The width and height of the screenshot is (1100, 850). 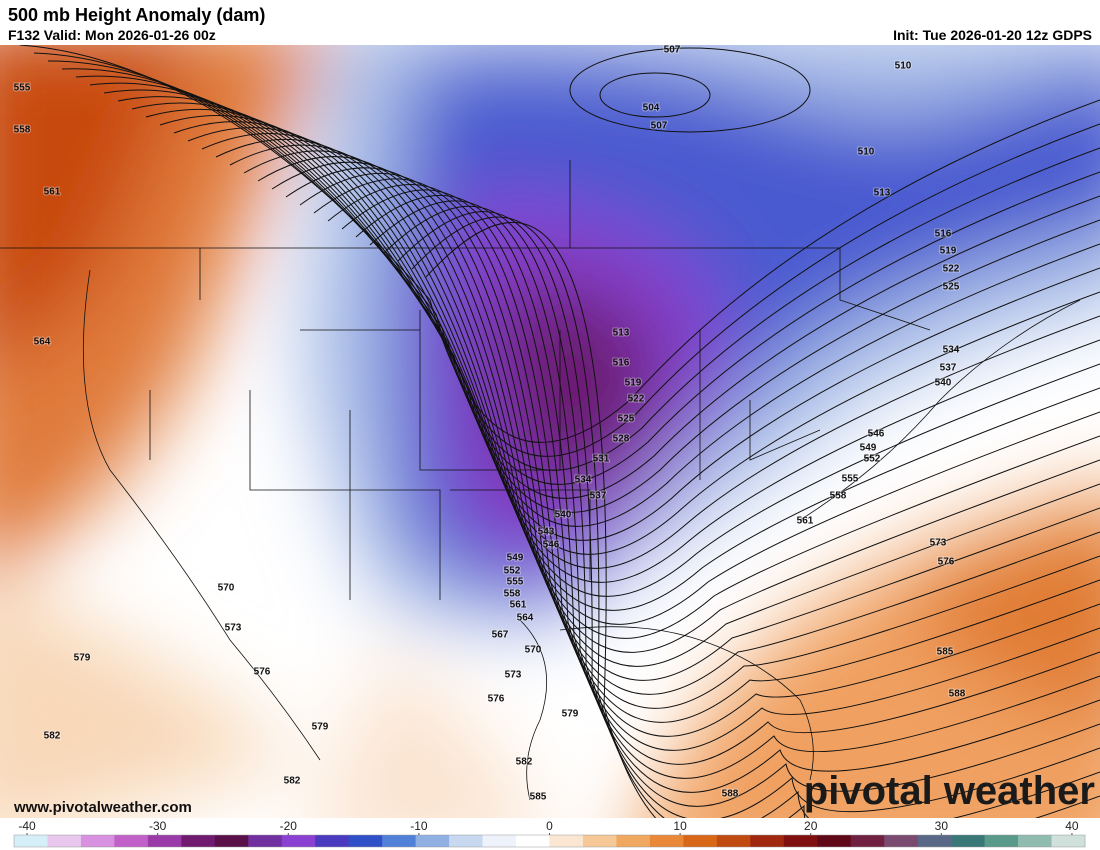 I want to click on title: 500 mb Height Anomaly (dam), so click(x=136, y=15).